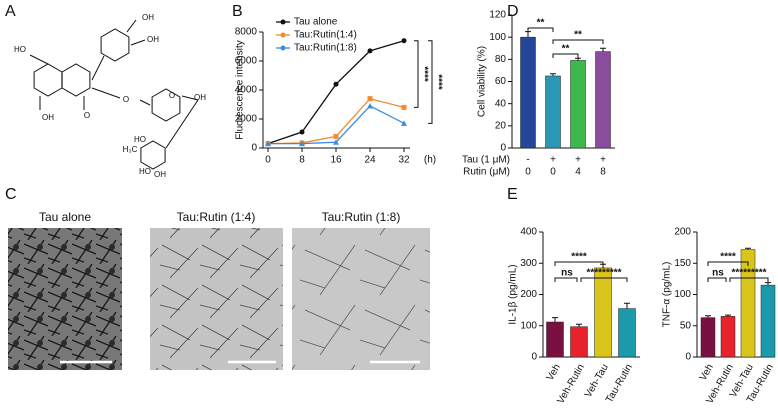 Image resolution: width=778 pixels, height=410 pixels. I want to click on micrograph-title: Tau alone, so click(65, 217).